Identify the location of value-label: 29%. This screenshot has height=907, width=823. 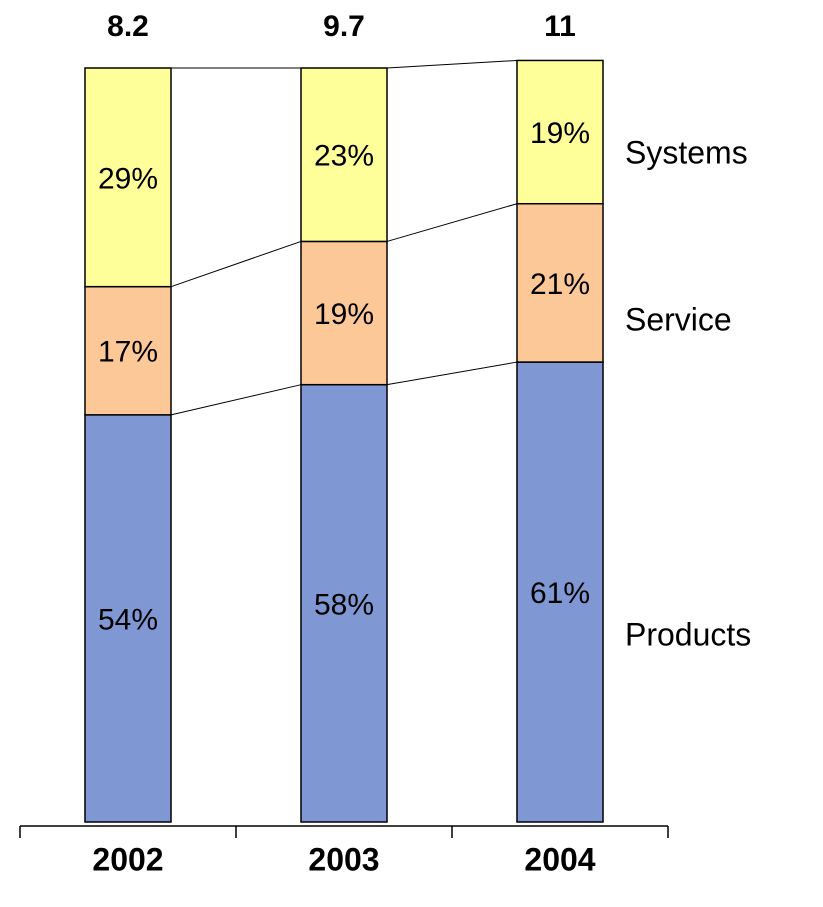
(128, 178).